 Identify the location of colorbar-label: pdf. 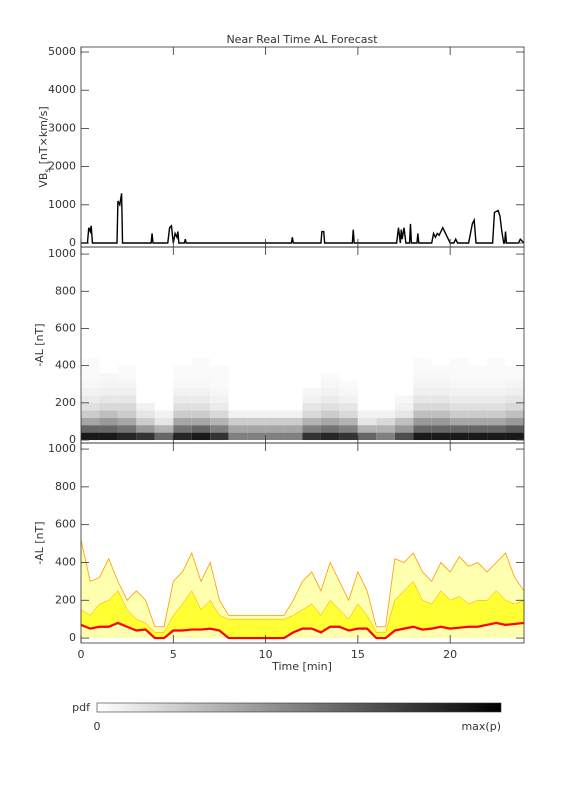
(81, 707).